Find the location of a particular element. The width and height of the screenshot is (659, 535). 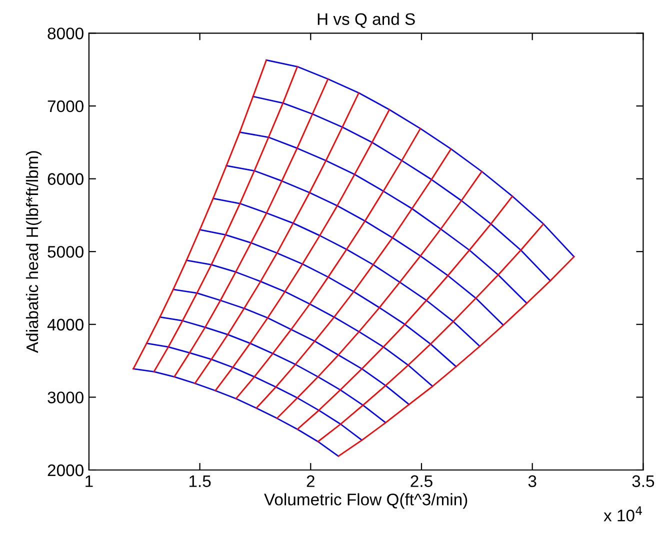

y-tick-label: 8000 is located at coordinates (66, 34).